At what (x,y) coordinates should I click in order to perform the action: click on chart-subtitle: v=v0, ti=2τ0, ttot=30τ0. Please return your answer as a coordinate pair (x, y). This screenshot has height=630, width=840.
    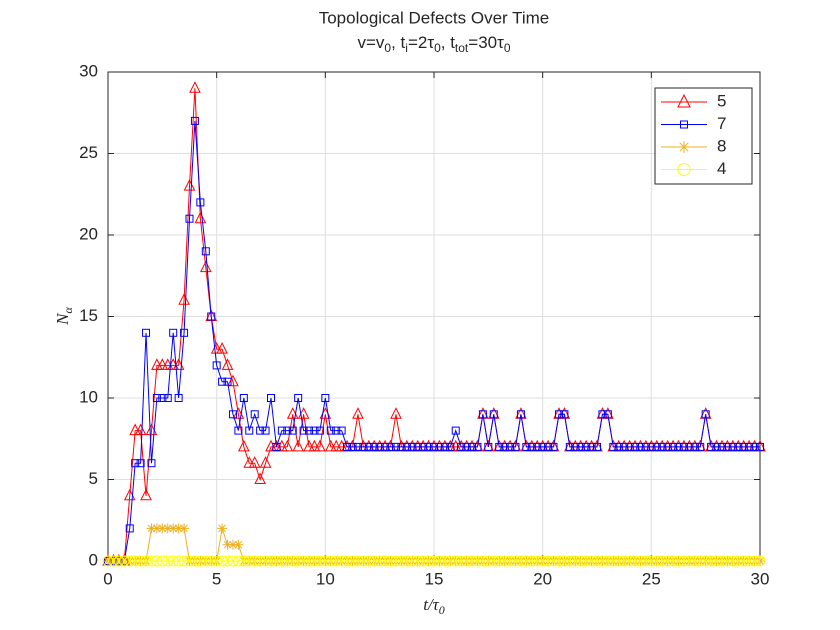
    Looking at the image, I should click on (433, 44).